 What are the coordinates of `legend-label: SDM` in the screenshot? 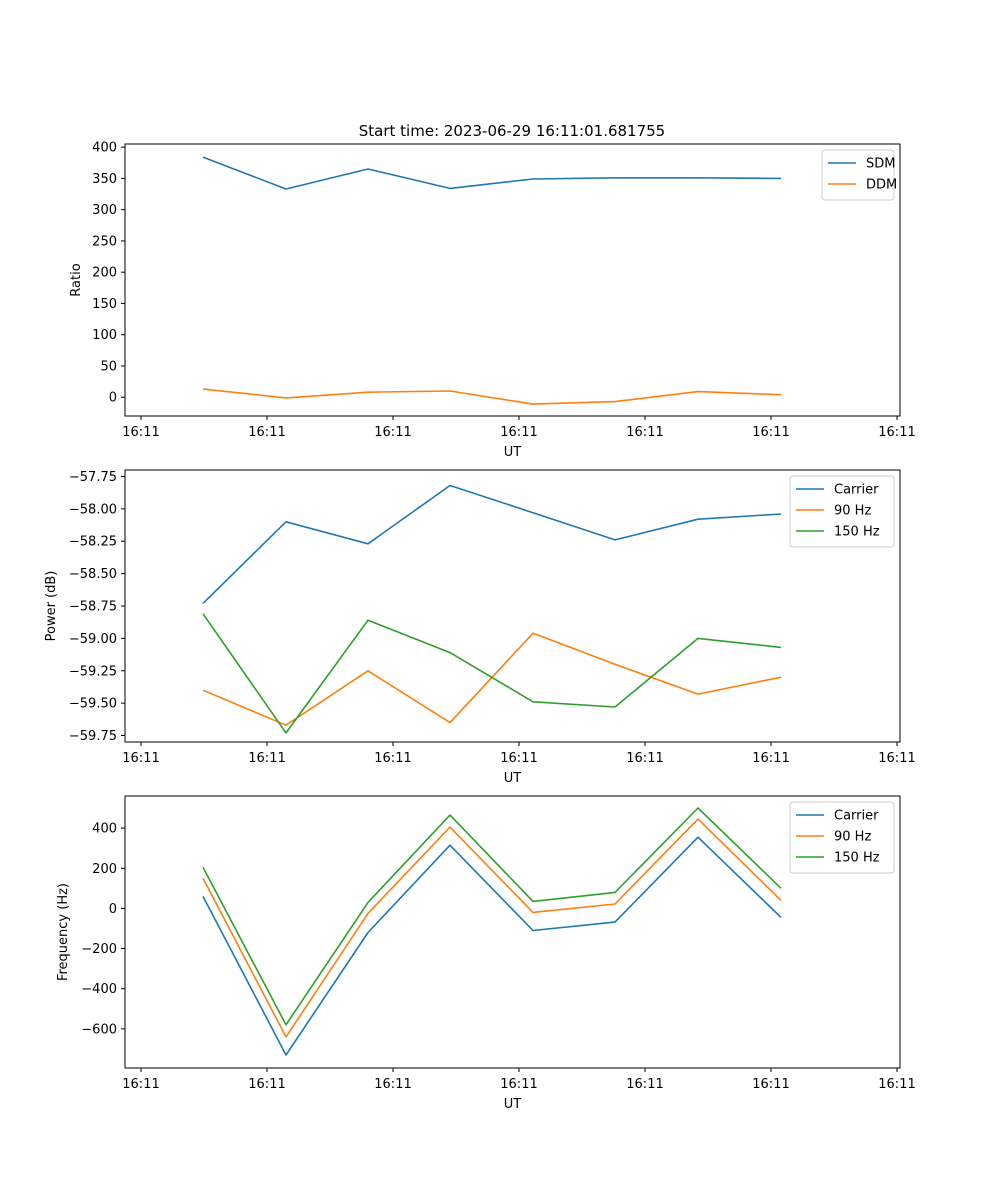 It's located at (880, 164).